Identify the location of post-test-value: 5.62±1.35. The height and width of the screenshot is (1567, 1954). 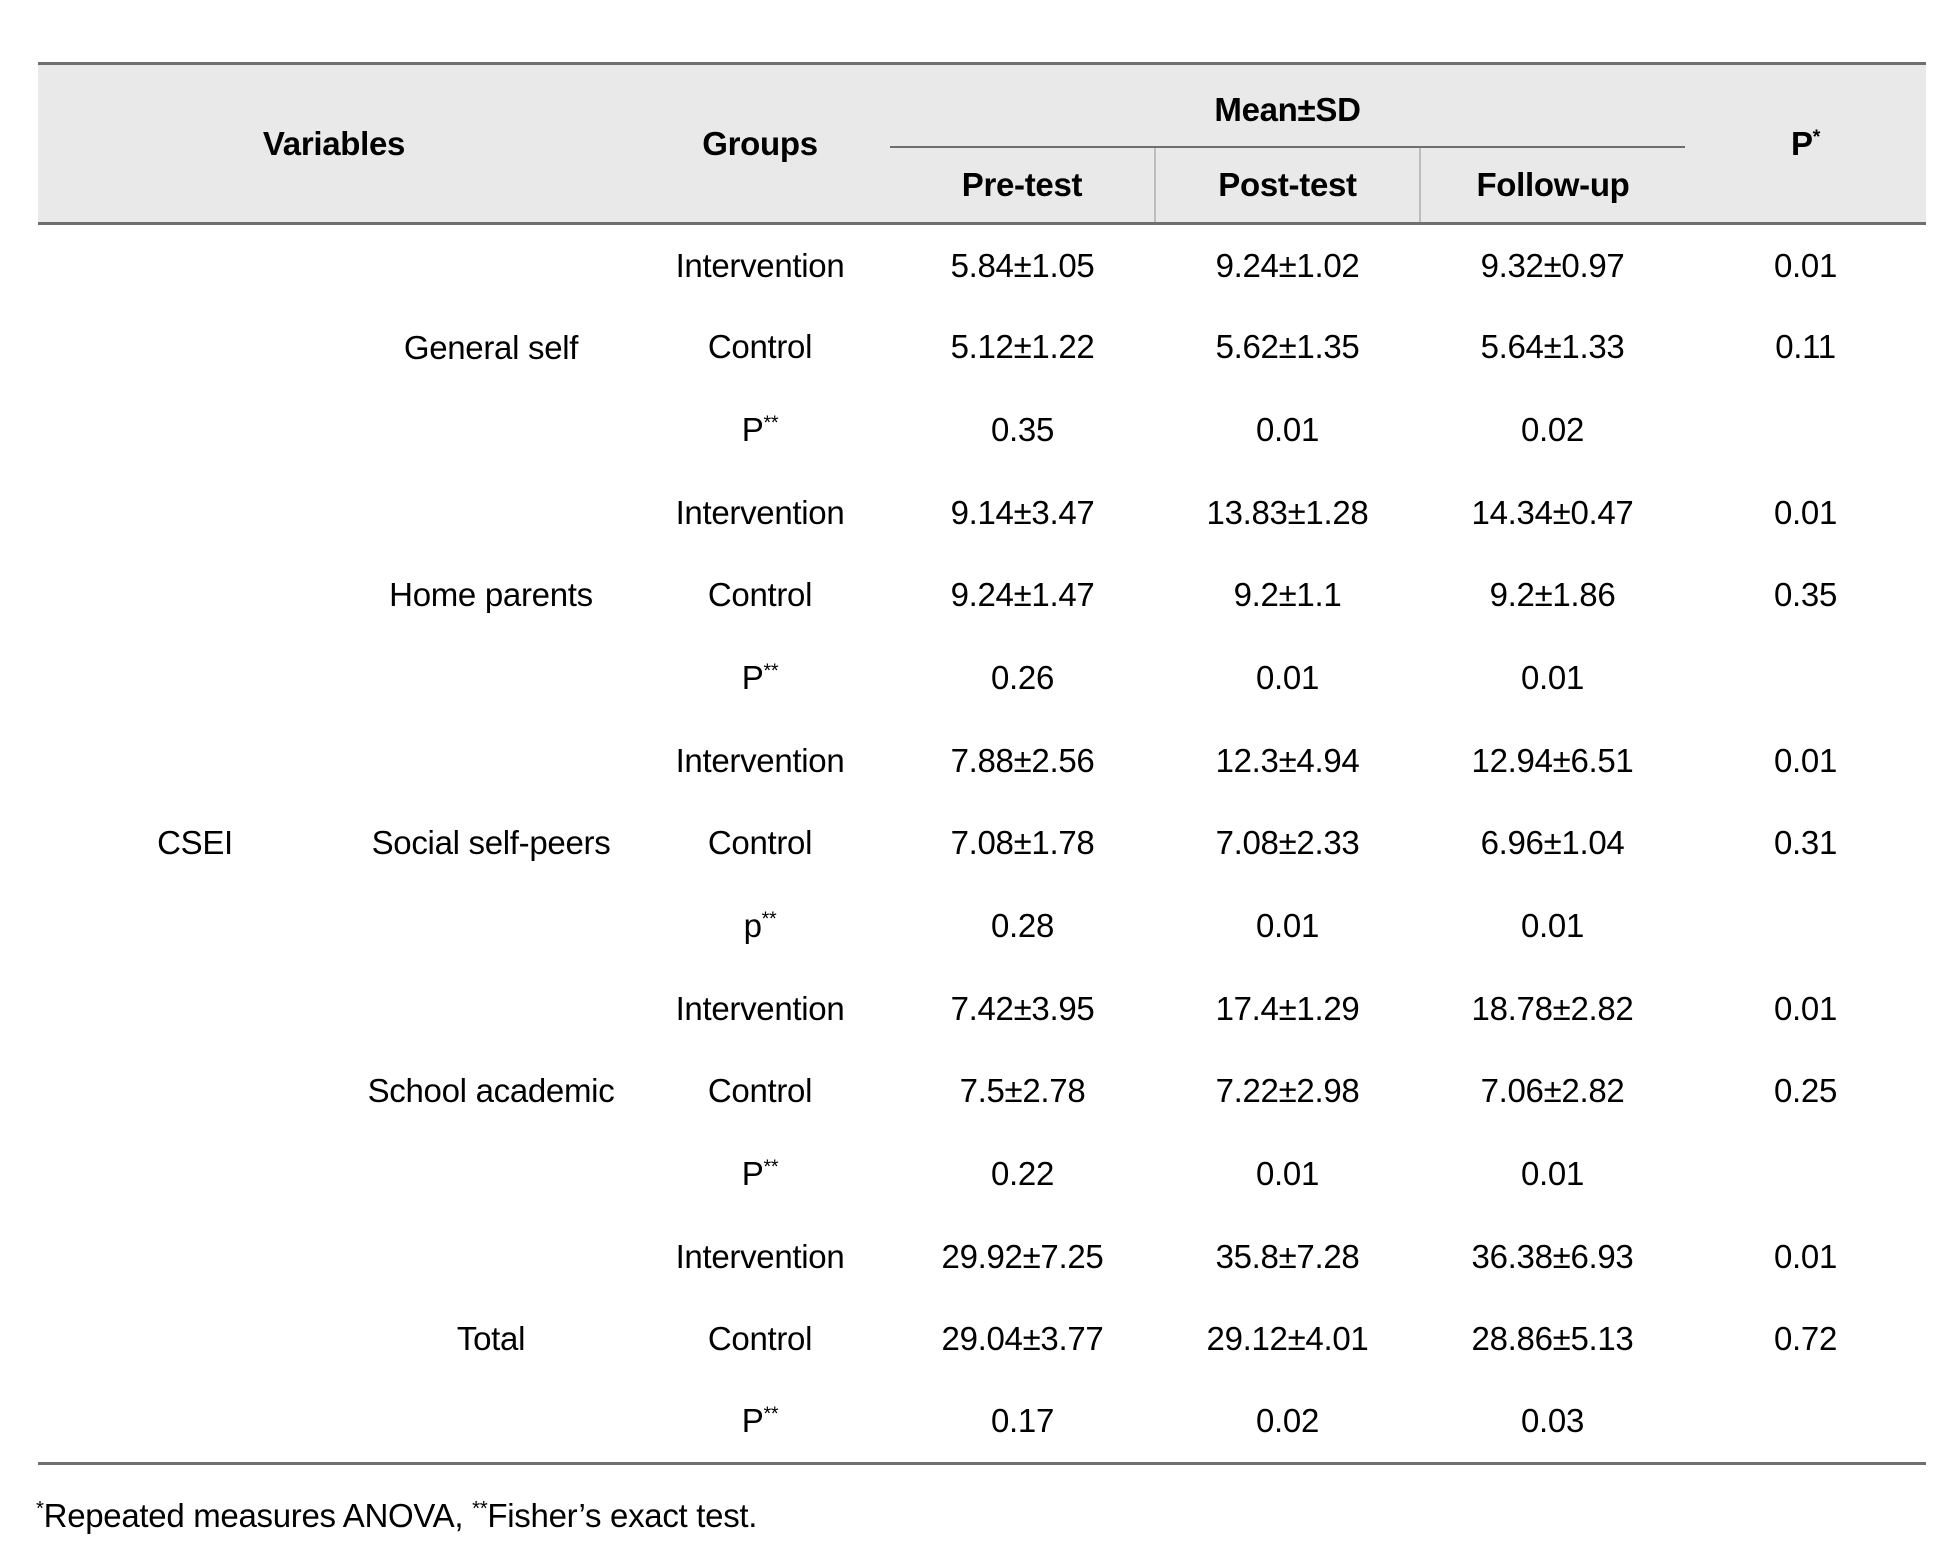
(1287, 347).